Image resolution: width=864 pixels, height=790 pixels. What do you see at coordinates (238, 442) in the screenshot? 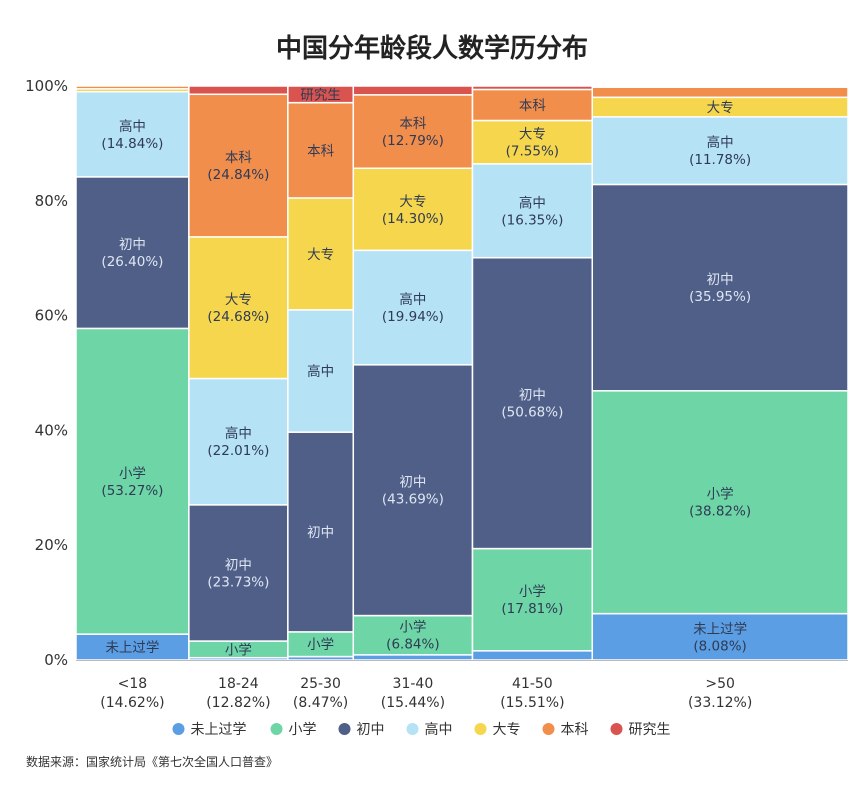
I see `data-label: 高中(22.01%)` at bounding box center [238, 442].